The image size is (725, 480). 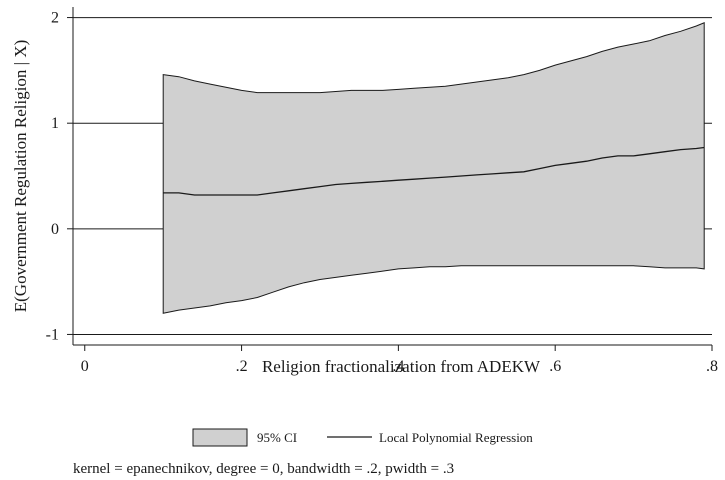 I want to click on x-tick-label-0: 0, so click(x=85, y=366).